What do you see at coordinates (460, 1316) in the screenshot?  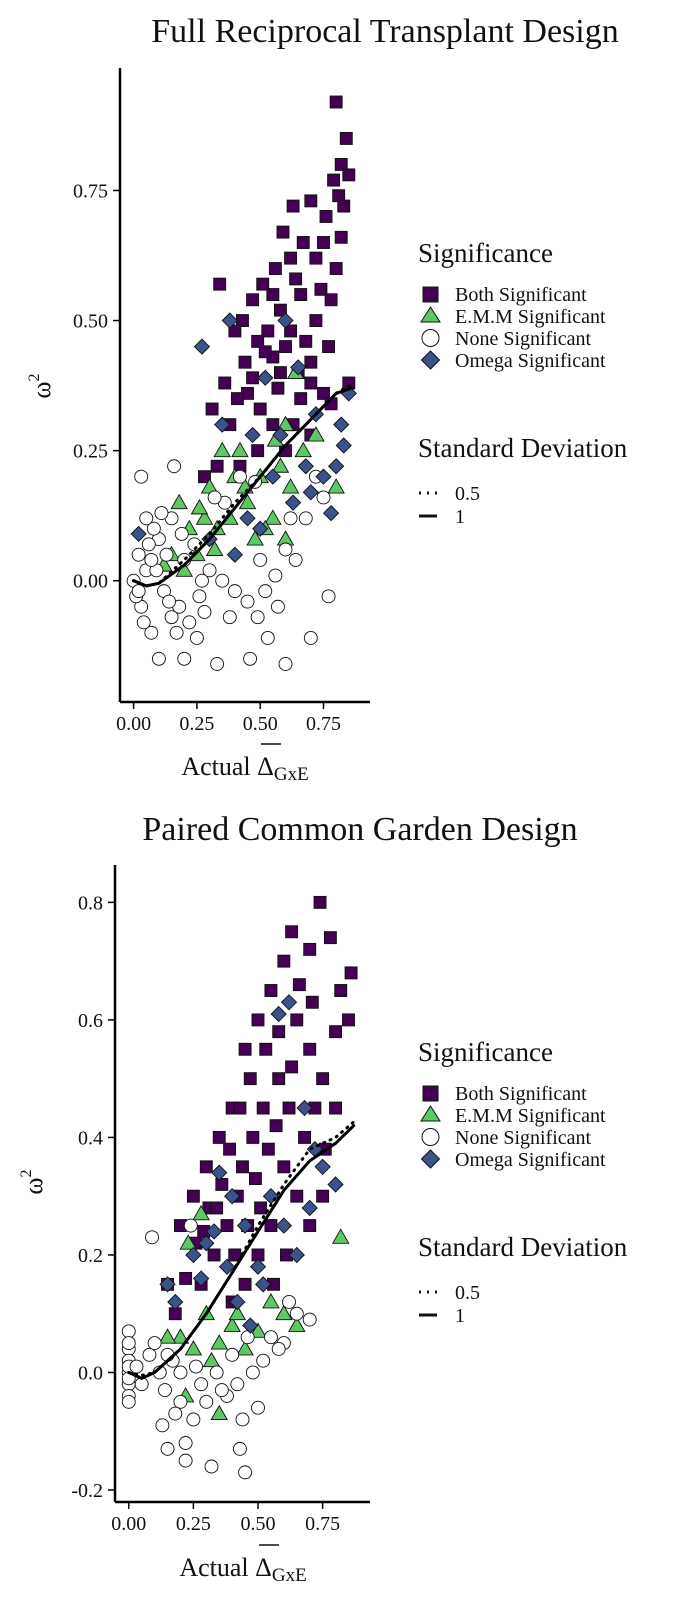 I see `legend-label-sd-1: 1` at bounding box center [460, 1316].